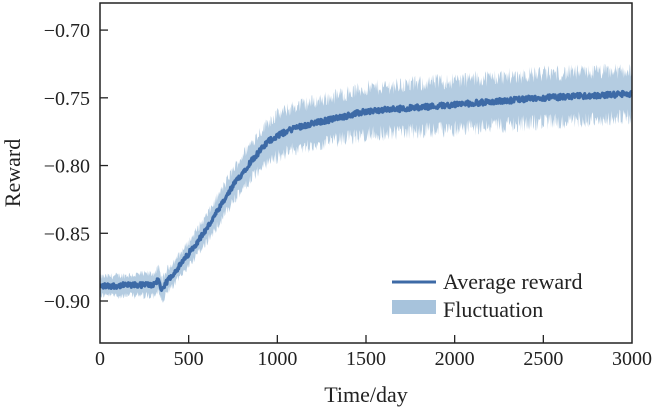  I want to click on y-axis: −0.70 −0.75 −0.80 −0.85 −0.90, so click(76, 166).